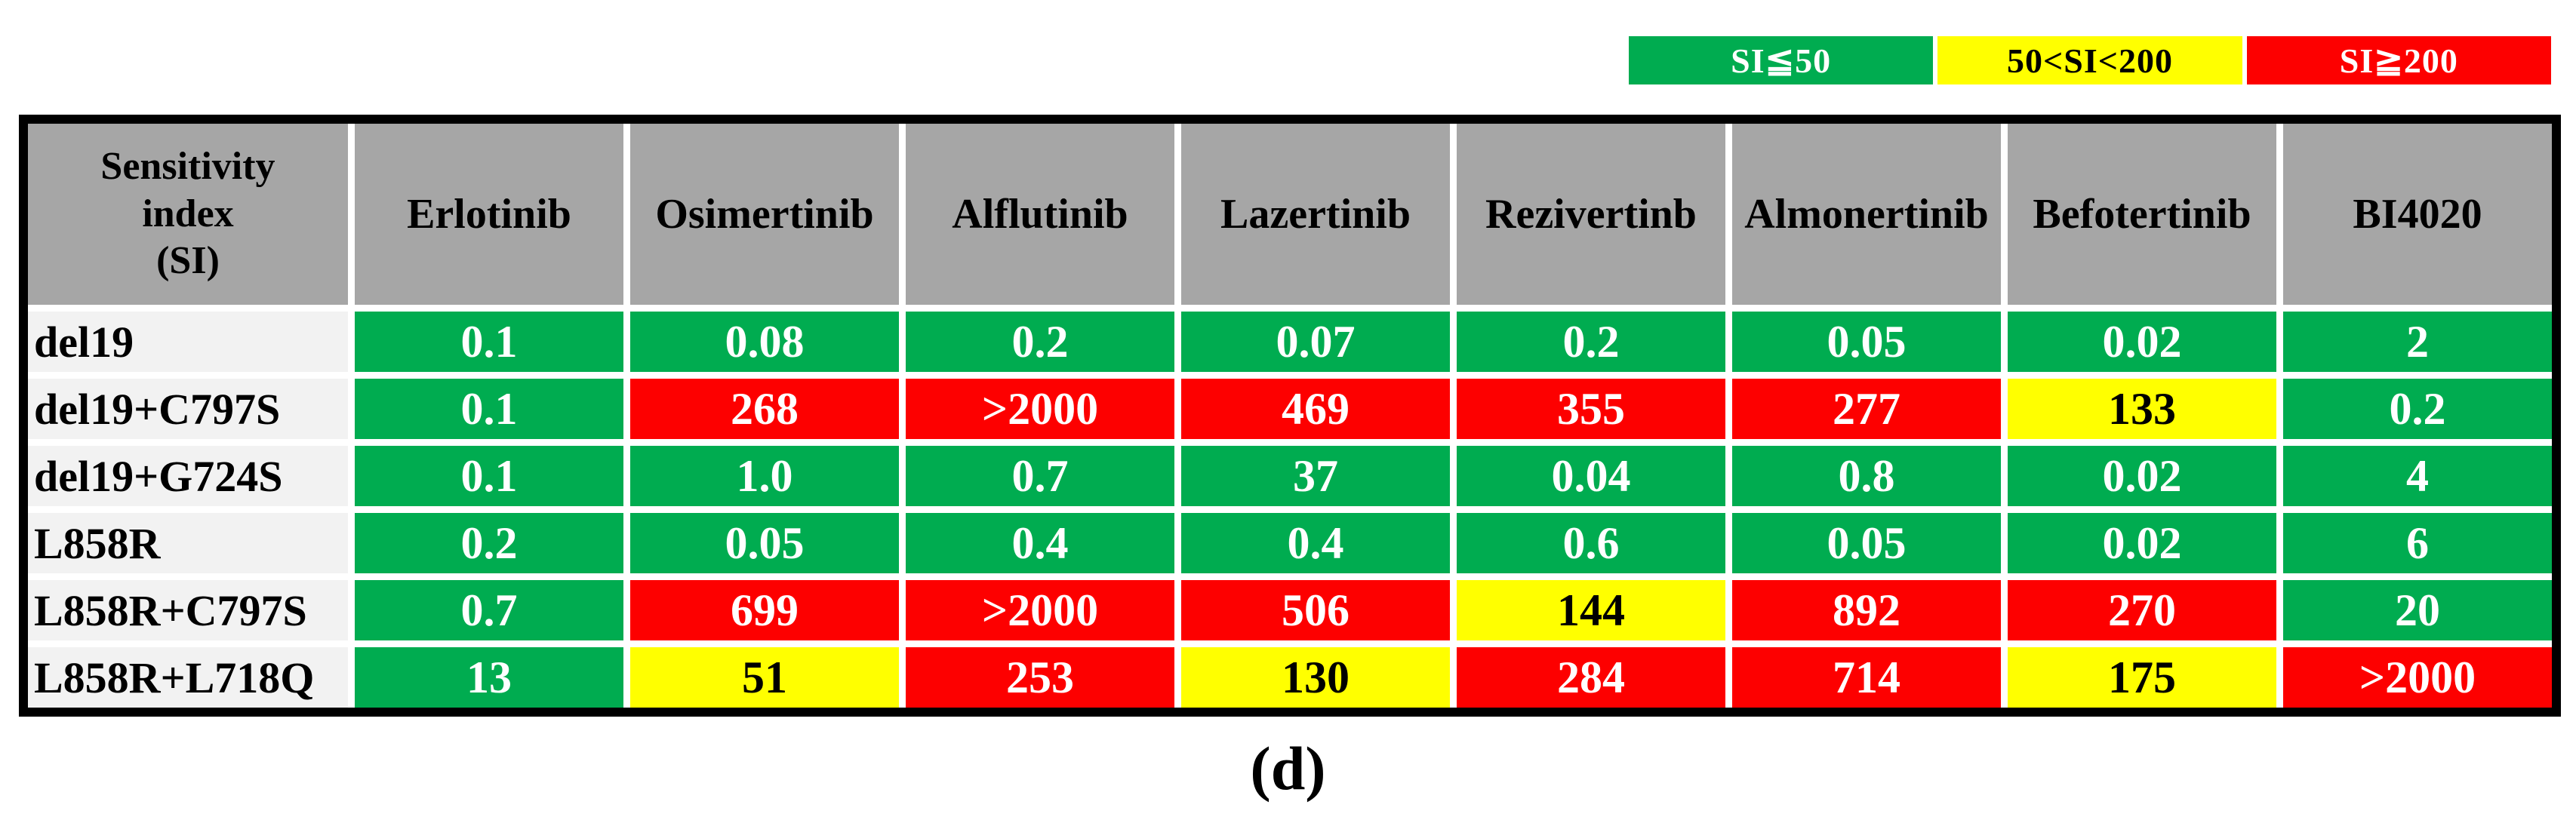 The width and height of the screenshot is (2576, 823). What do you see at coordinates (1591, 677) in the screenshot?
I see `cell-l858r-l718q-rezivertinb: 284` at bounding box center [1591, 677].